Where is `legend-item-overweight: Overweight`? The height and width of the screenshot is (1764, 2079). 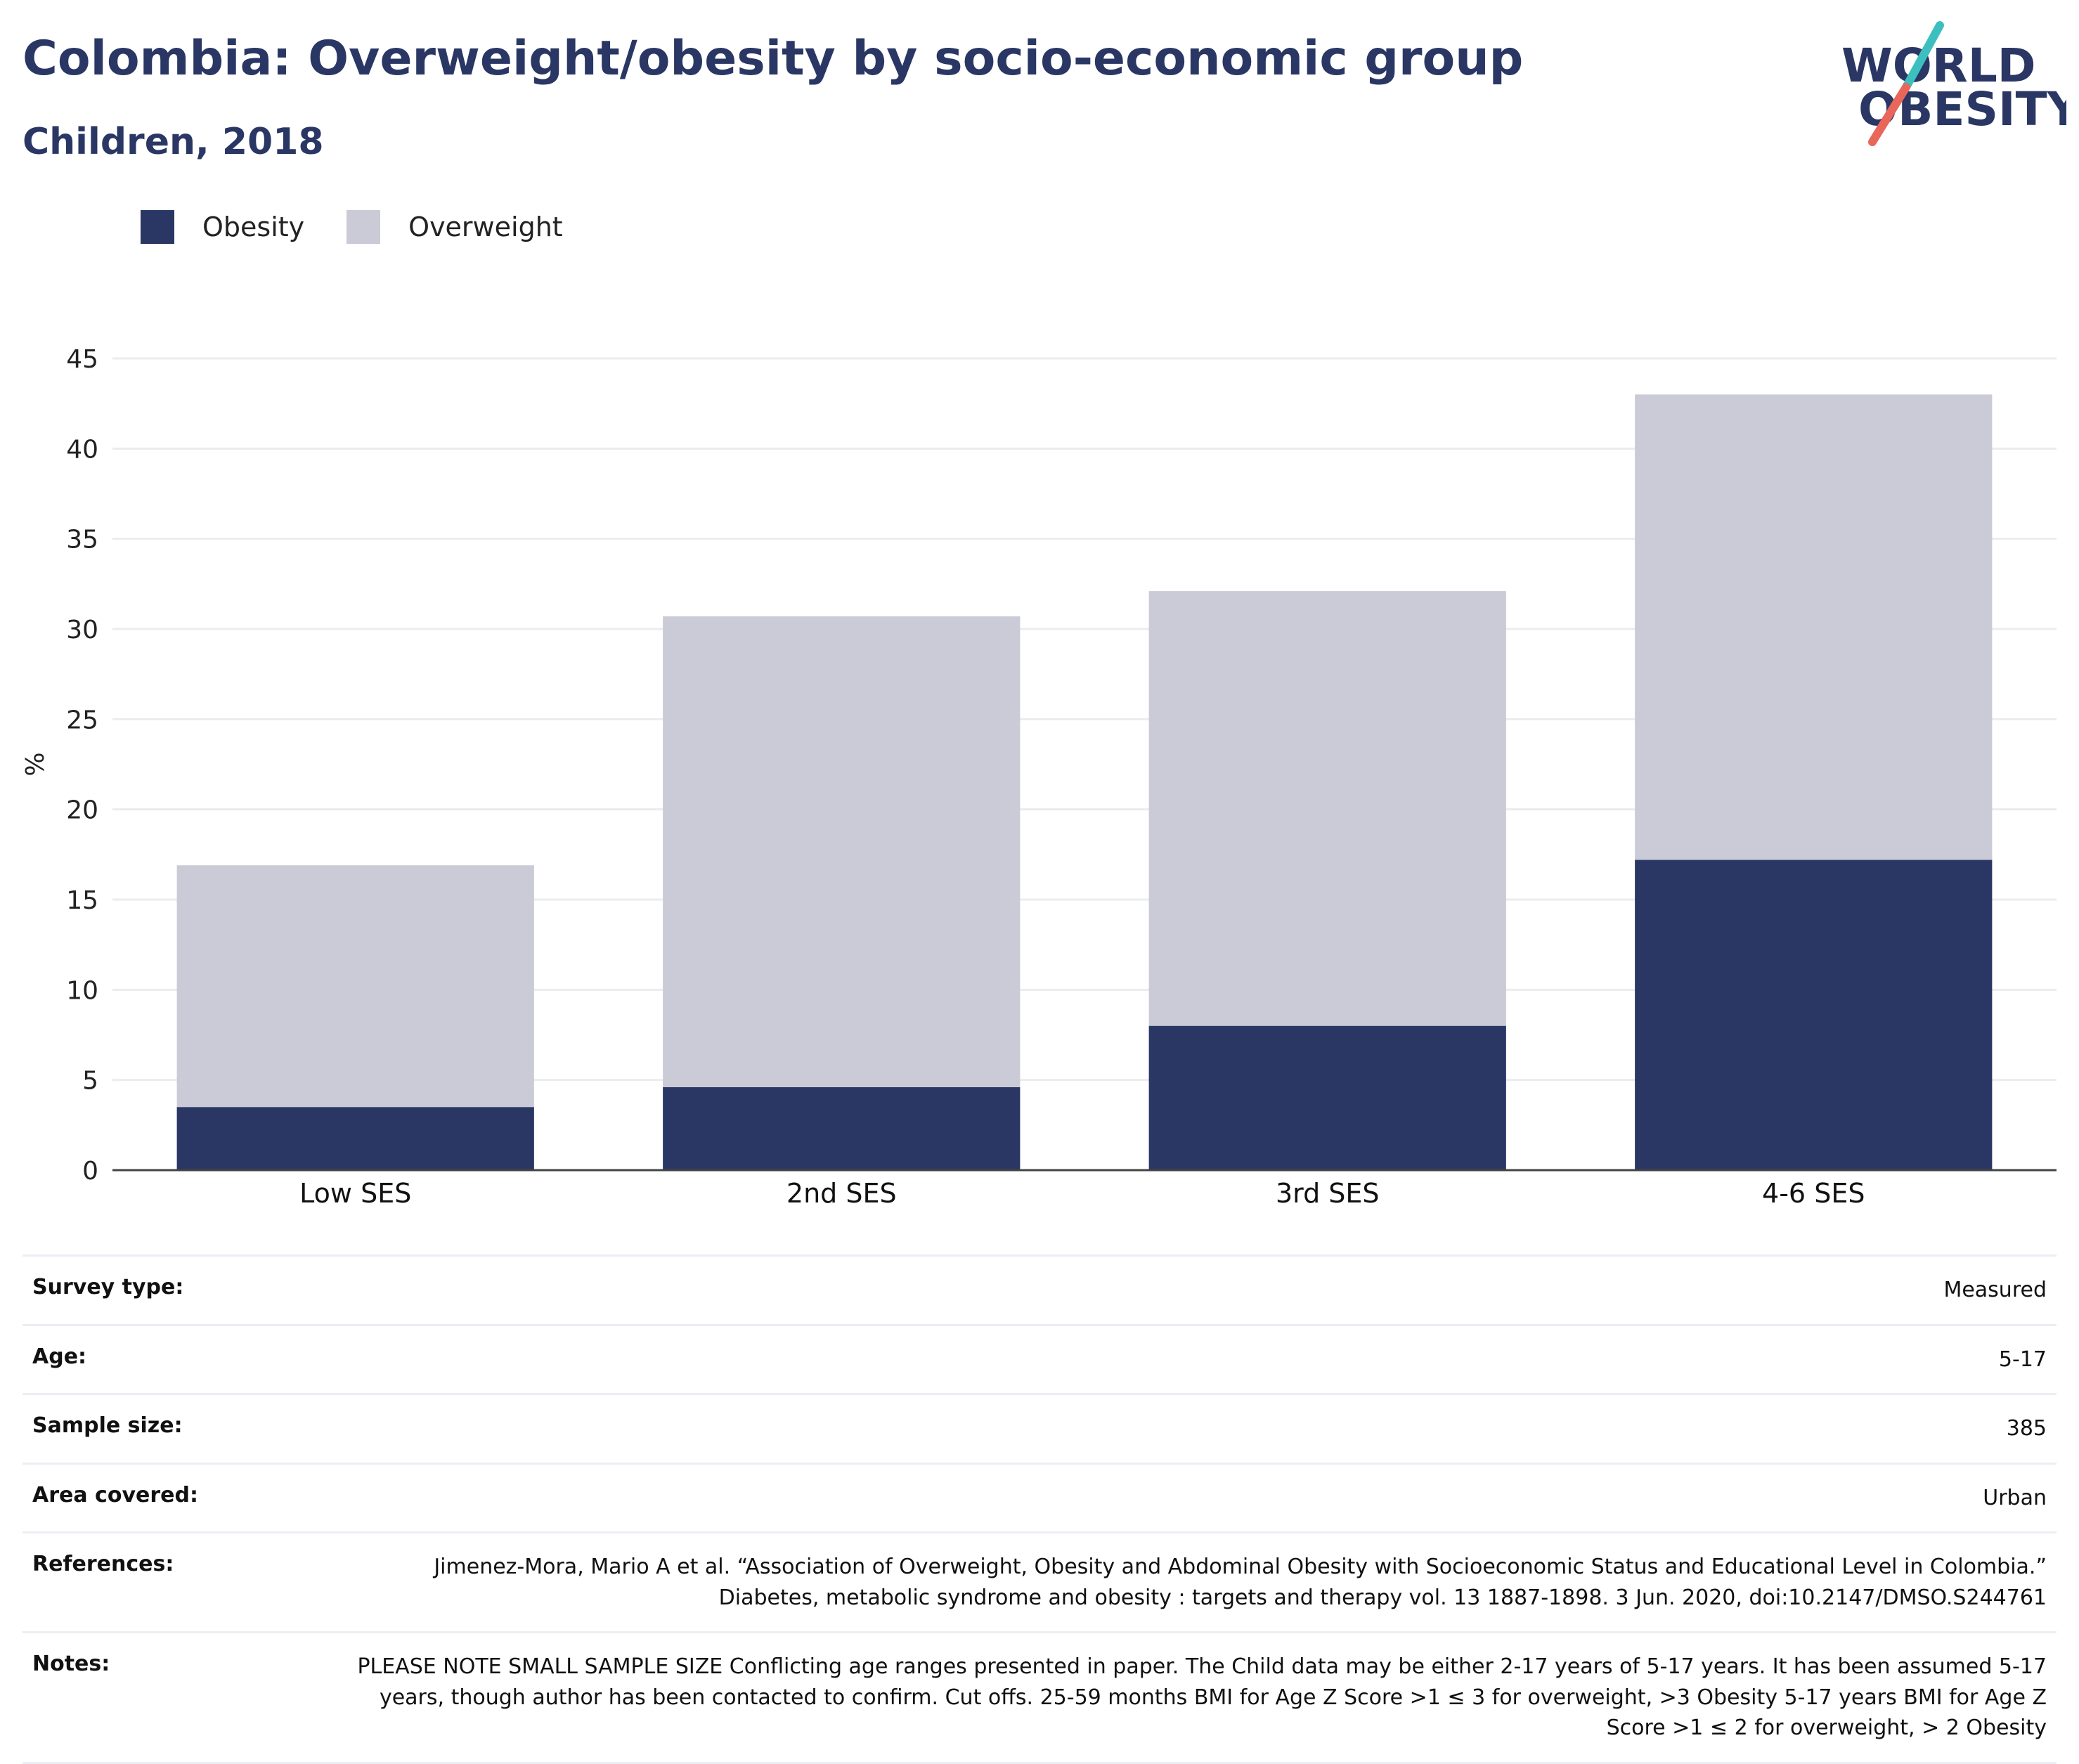 legend-item-overweight: Overweight is located at coordinates (455, 227).